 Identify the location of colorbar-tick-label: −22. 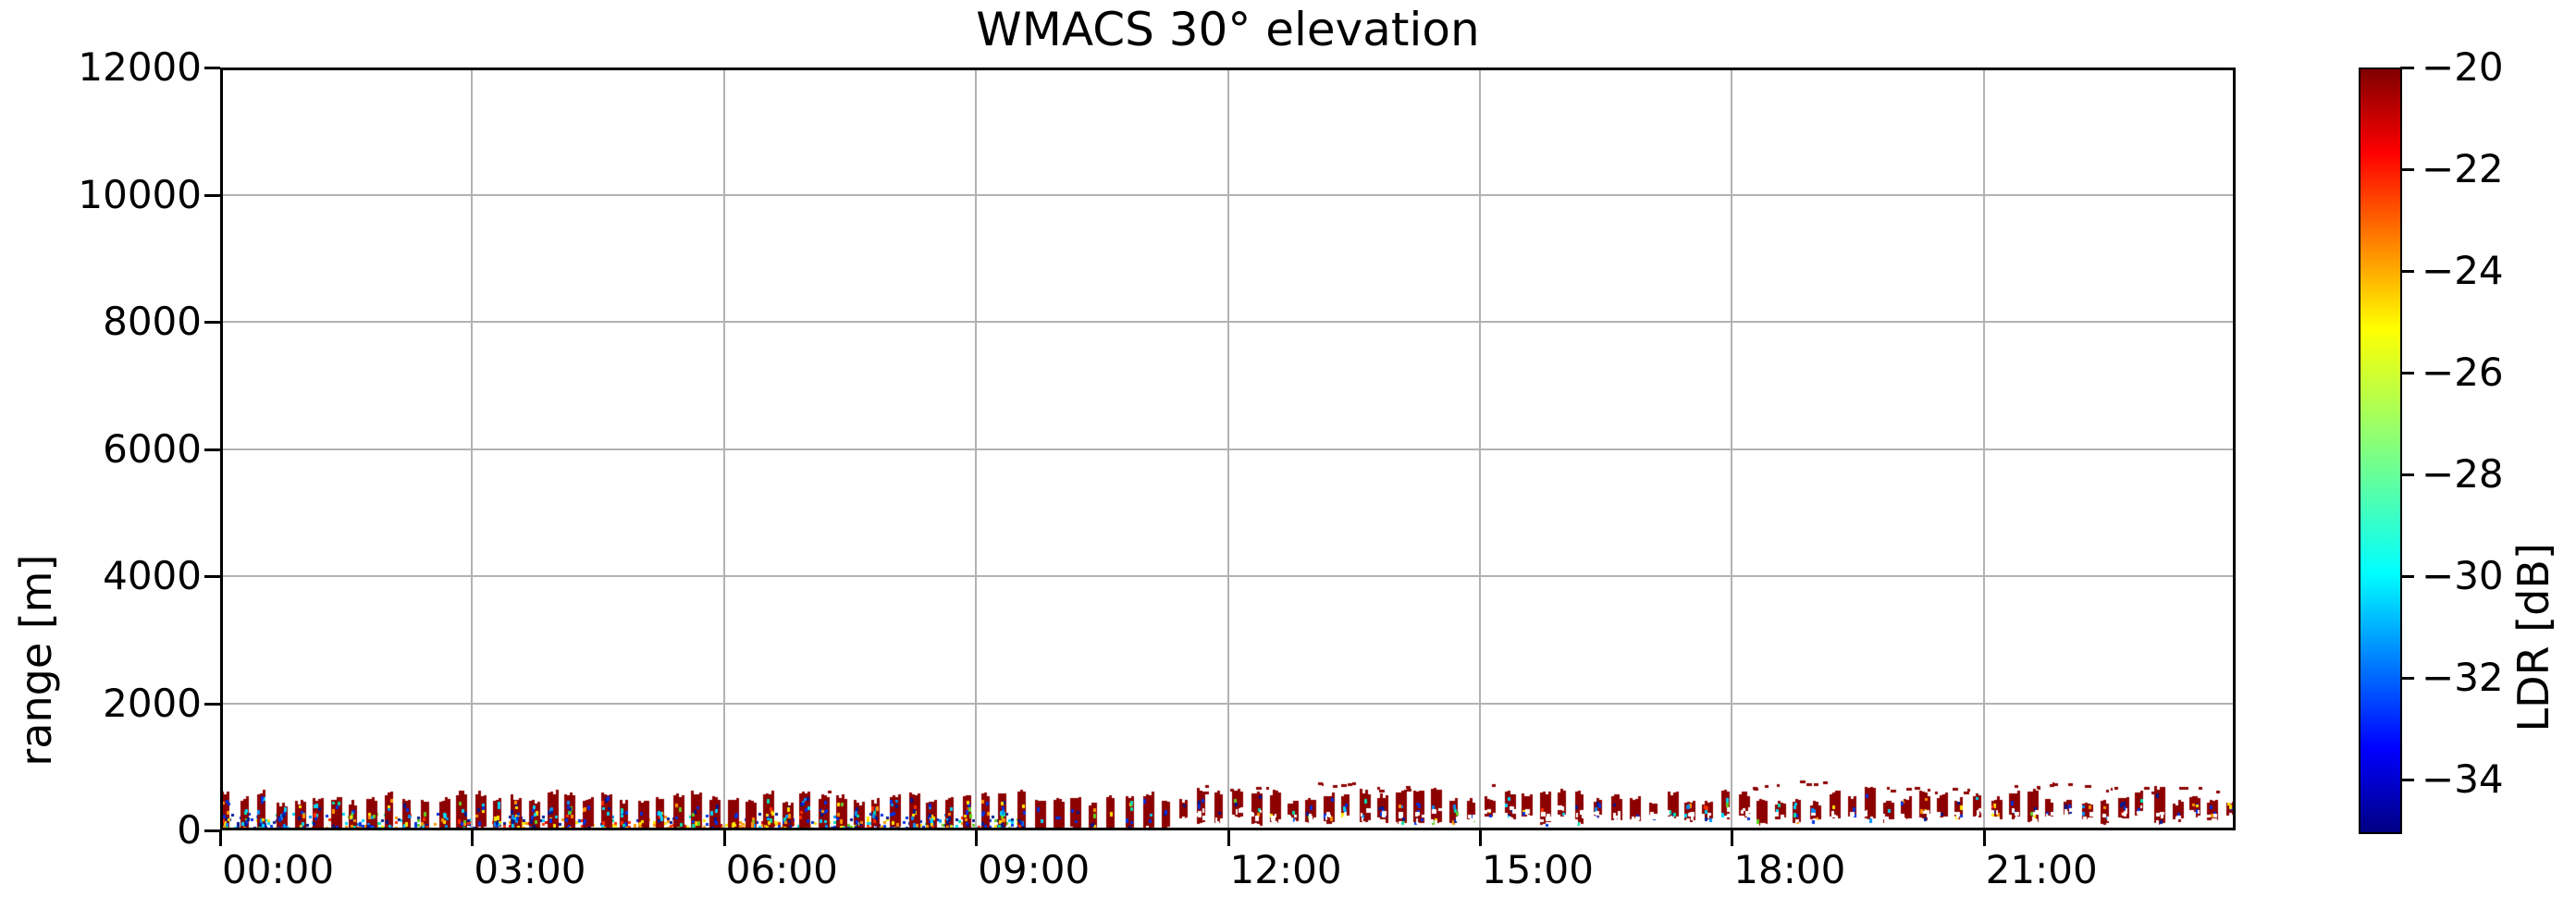
(2463, 168).